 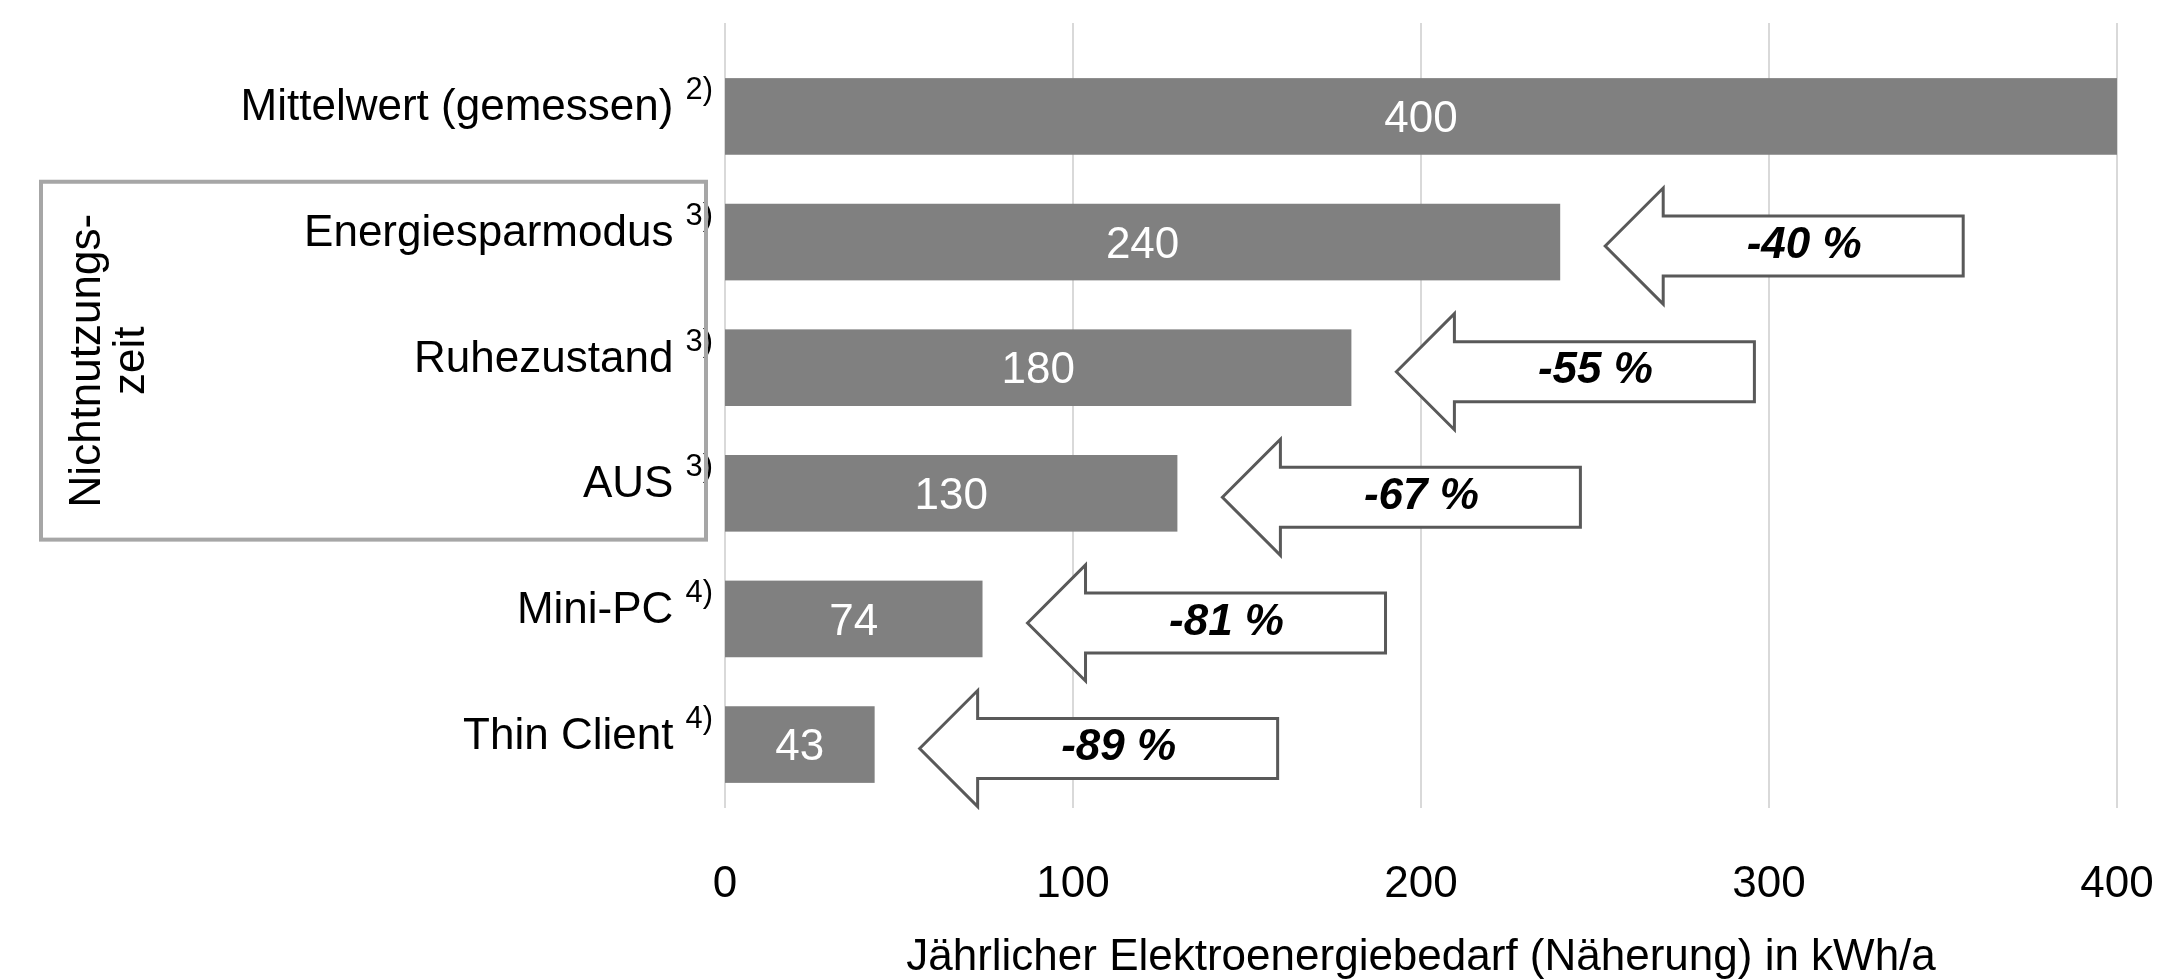 I want to click on y-tick-label: Mini-PC $^{4)}$, so click(x=614, y=602).